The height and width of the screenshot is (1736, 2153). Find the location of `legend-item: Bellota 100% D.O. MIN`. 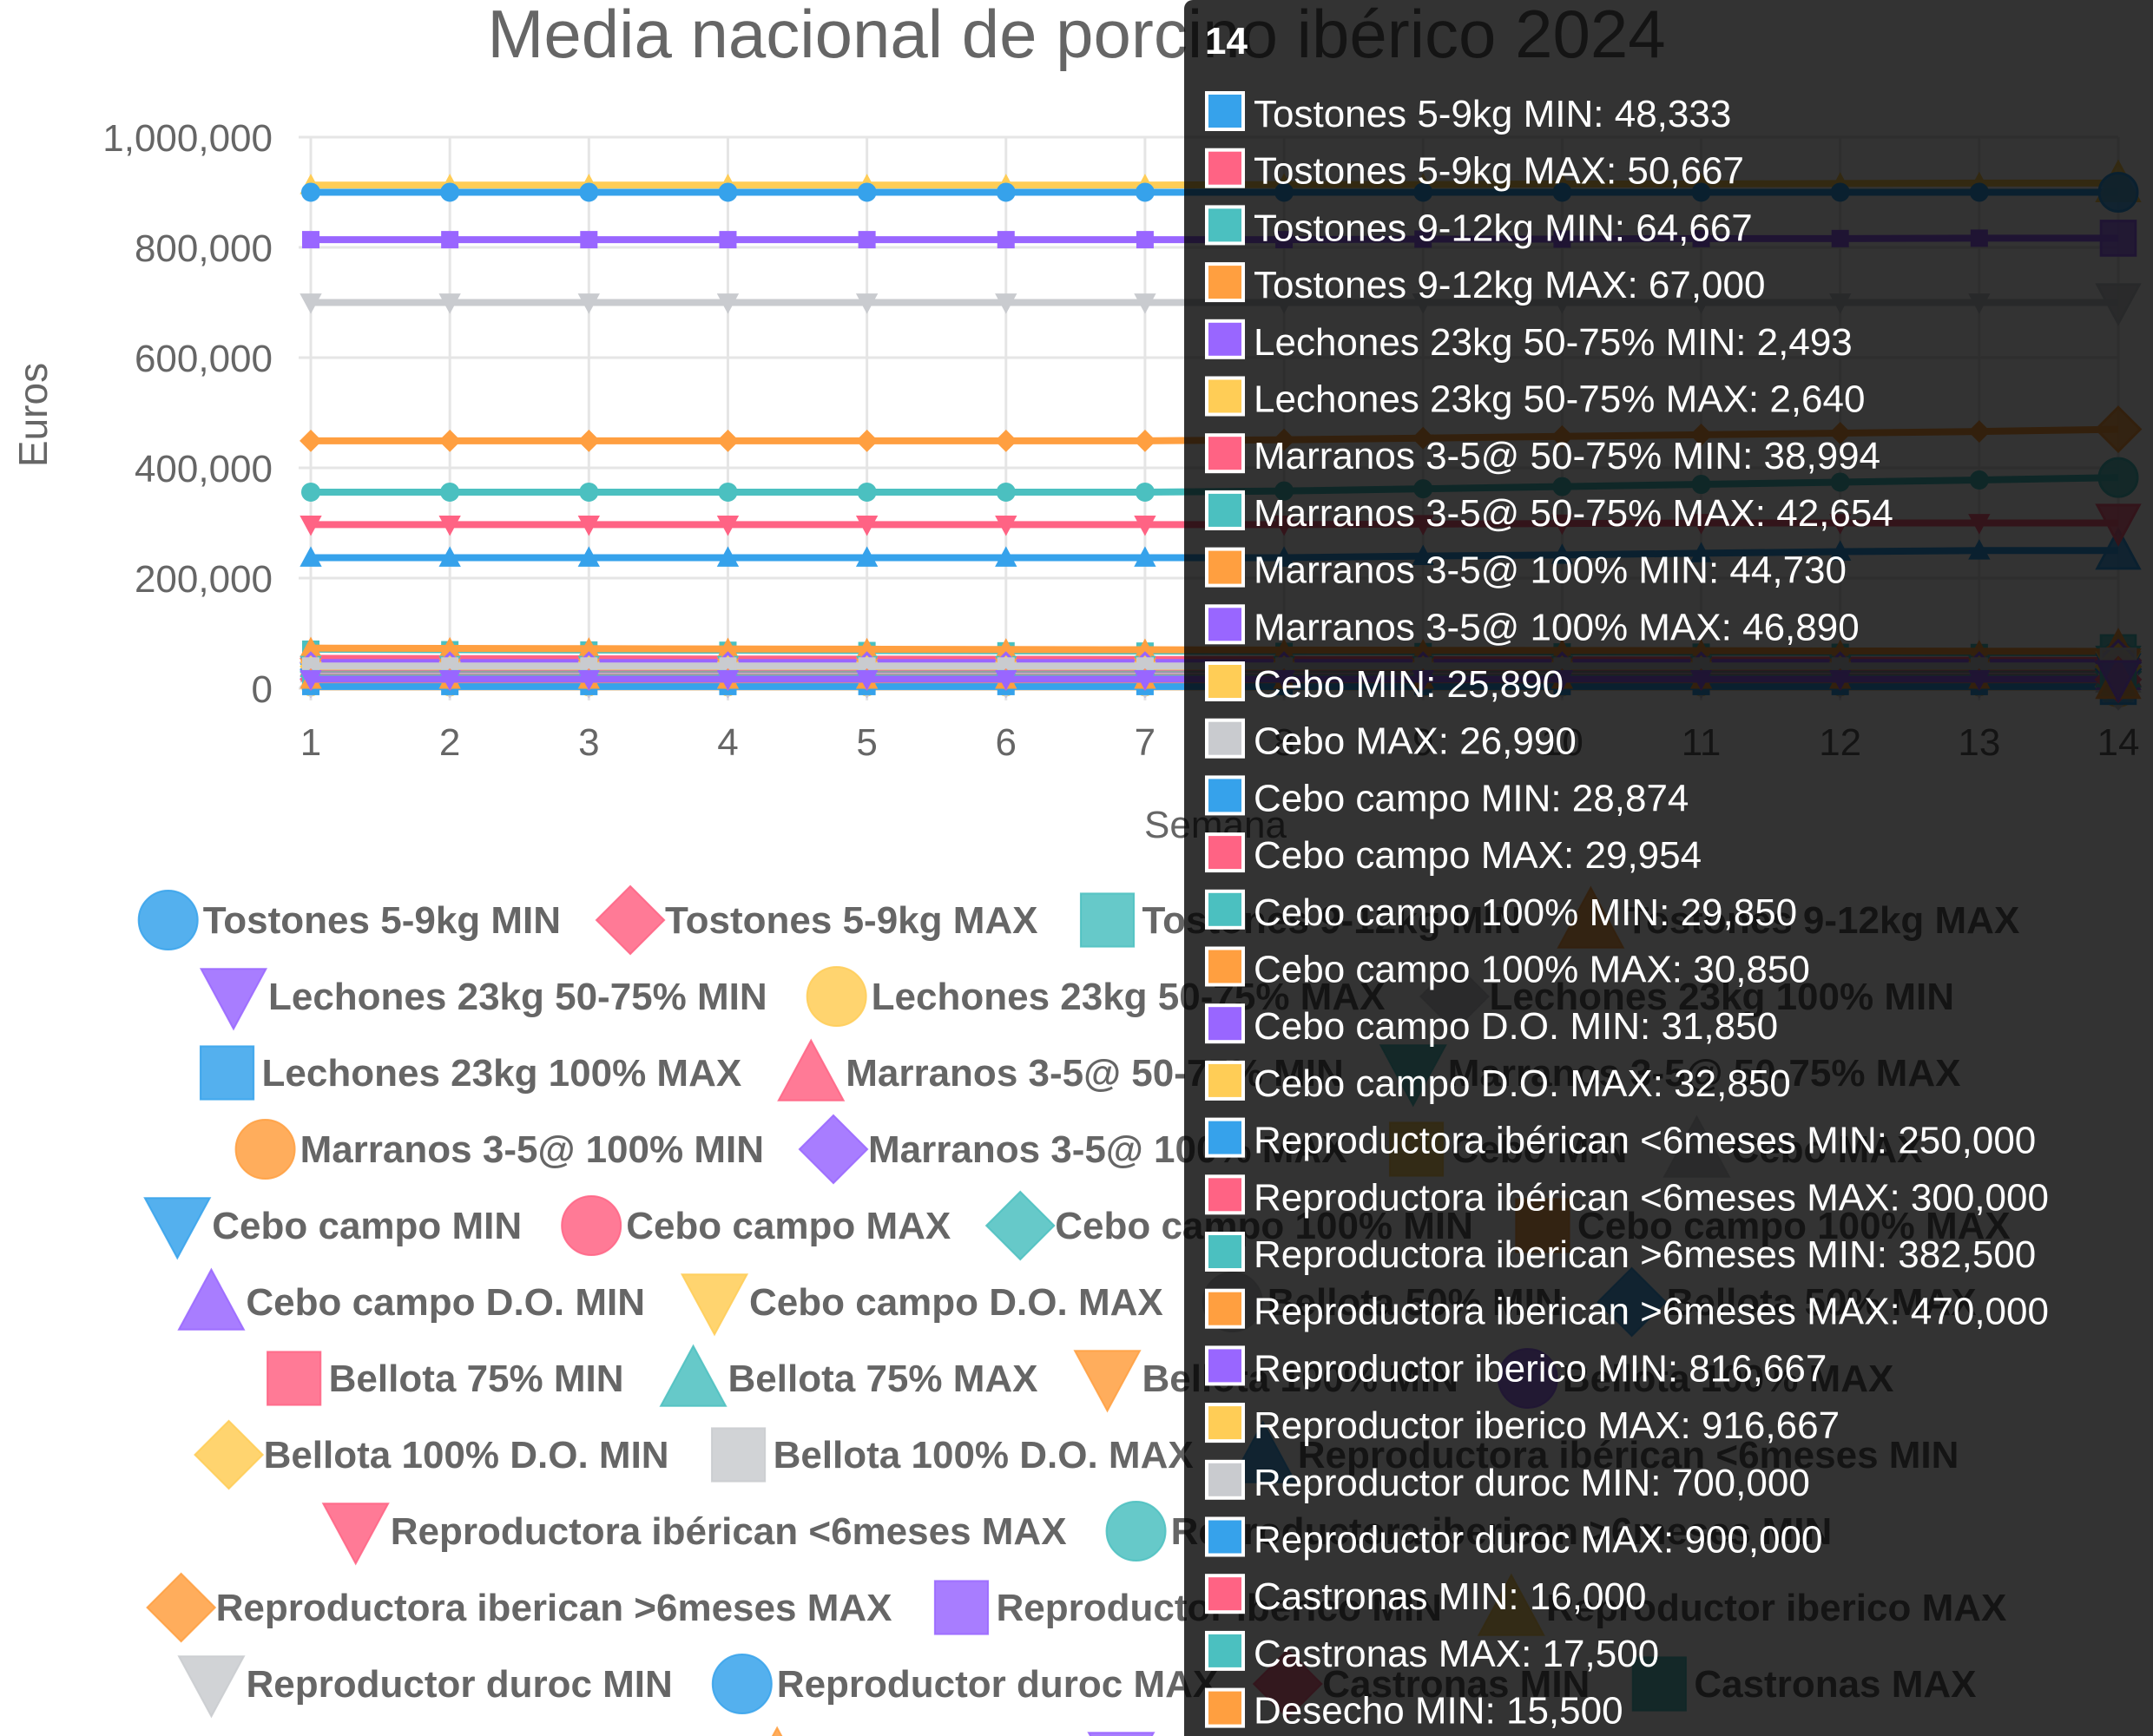

legend-item: Bellota 100% D.O. MIN is located at coordinates (431, 1454).